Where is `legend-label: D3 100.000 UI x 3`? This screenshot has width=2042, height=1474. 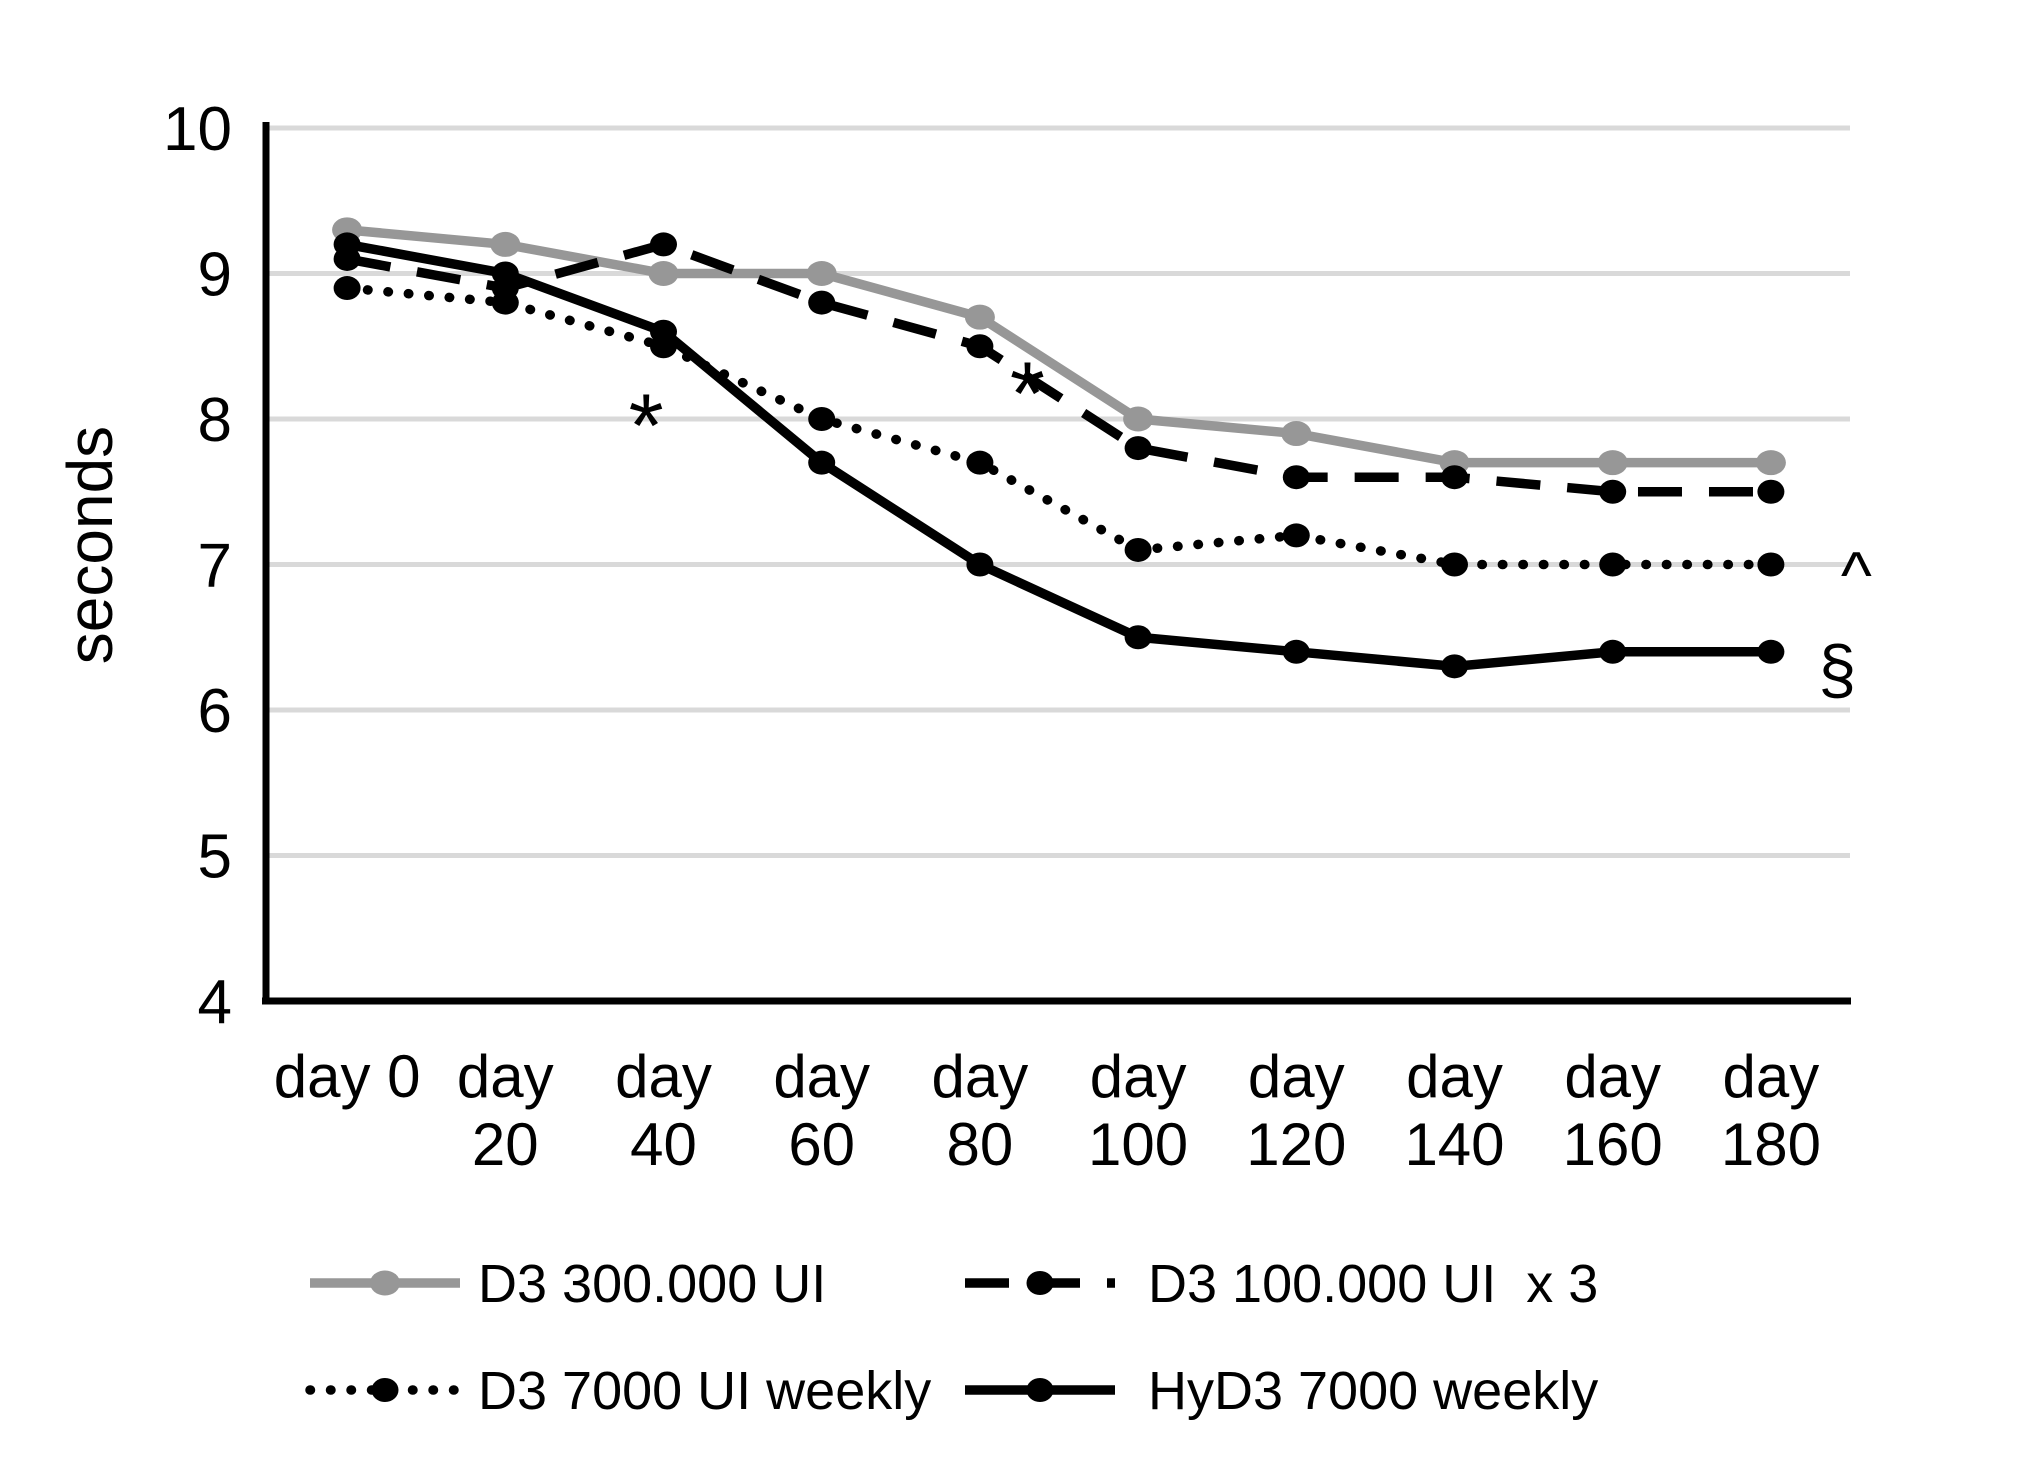 legend-label: D3 100.000 UI x 3 is located at coordinates (1373, 1284).